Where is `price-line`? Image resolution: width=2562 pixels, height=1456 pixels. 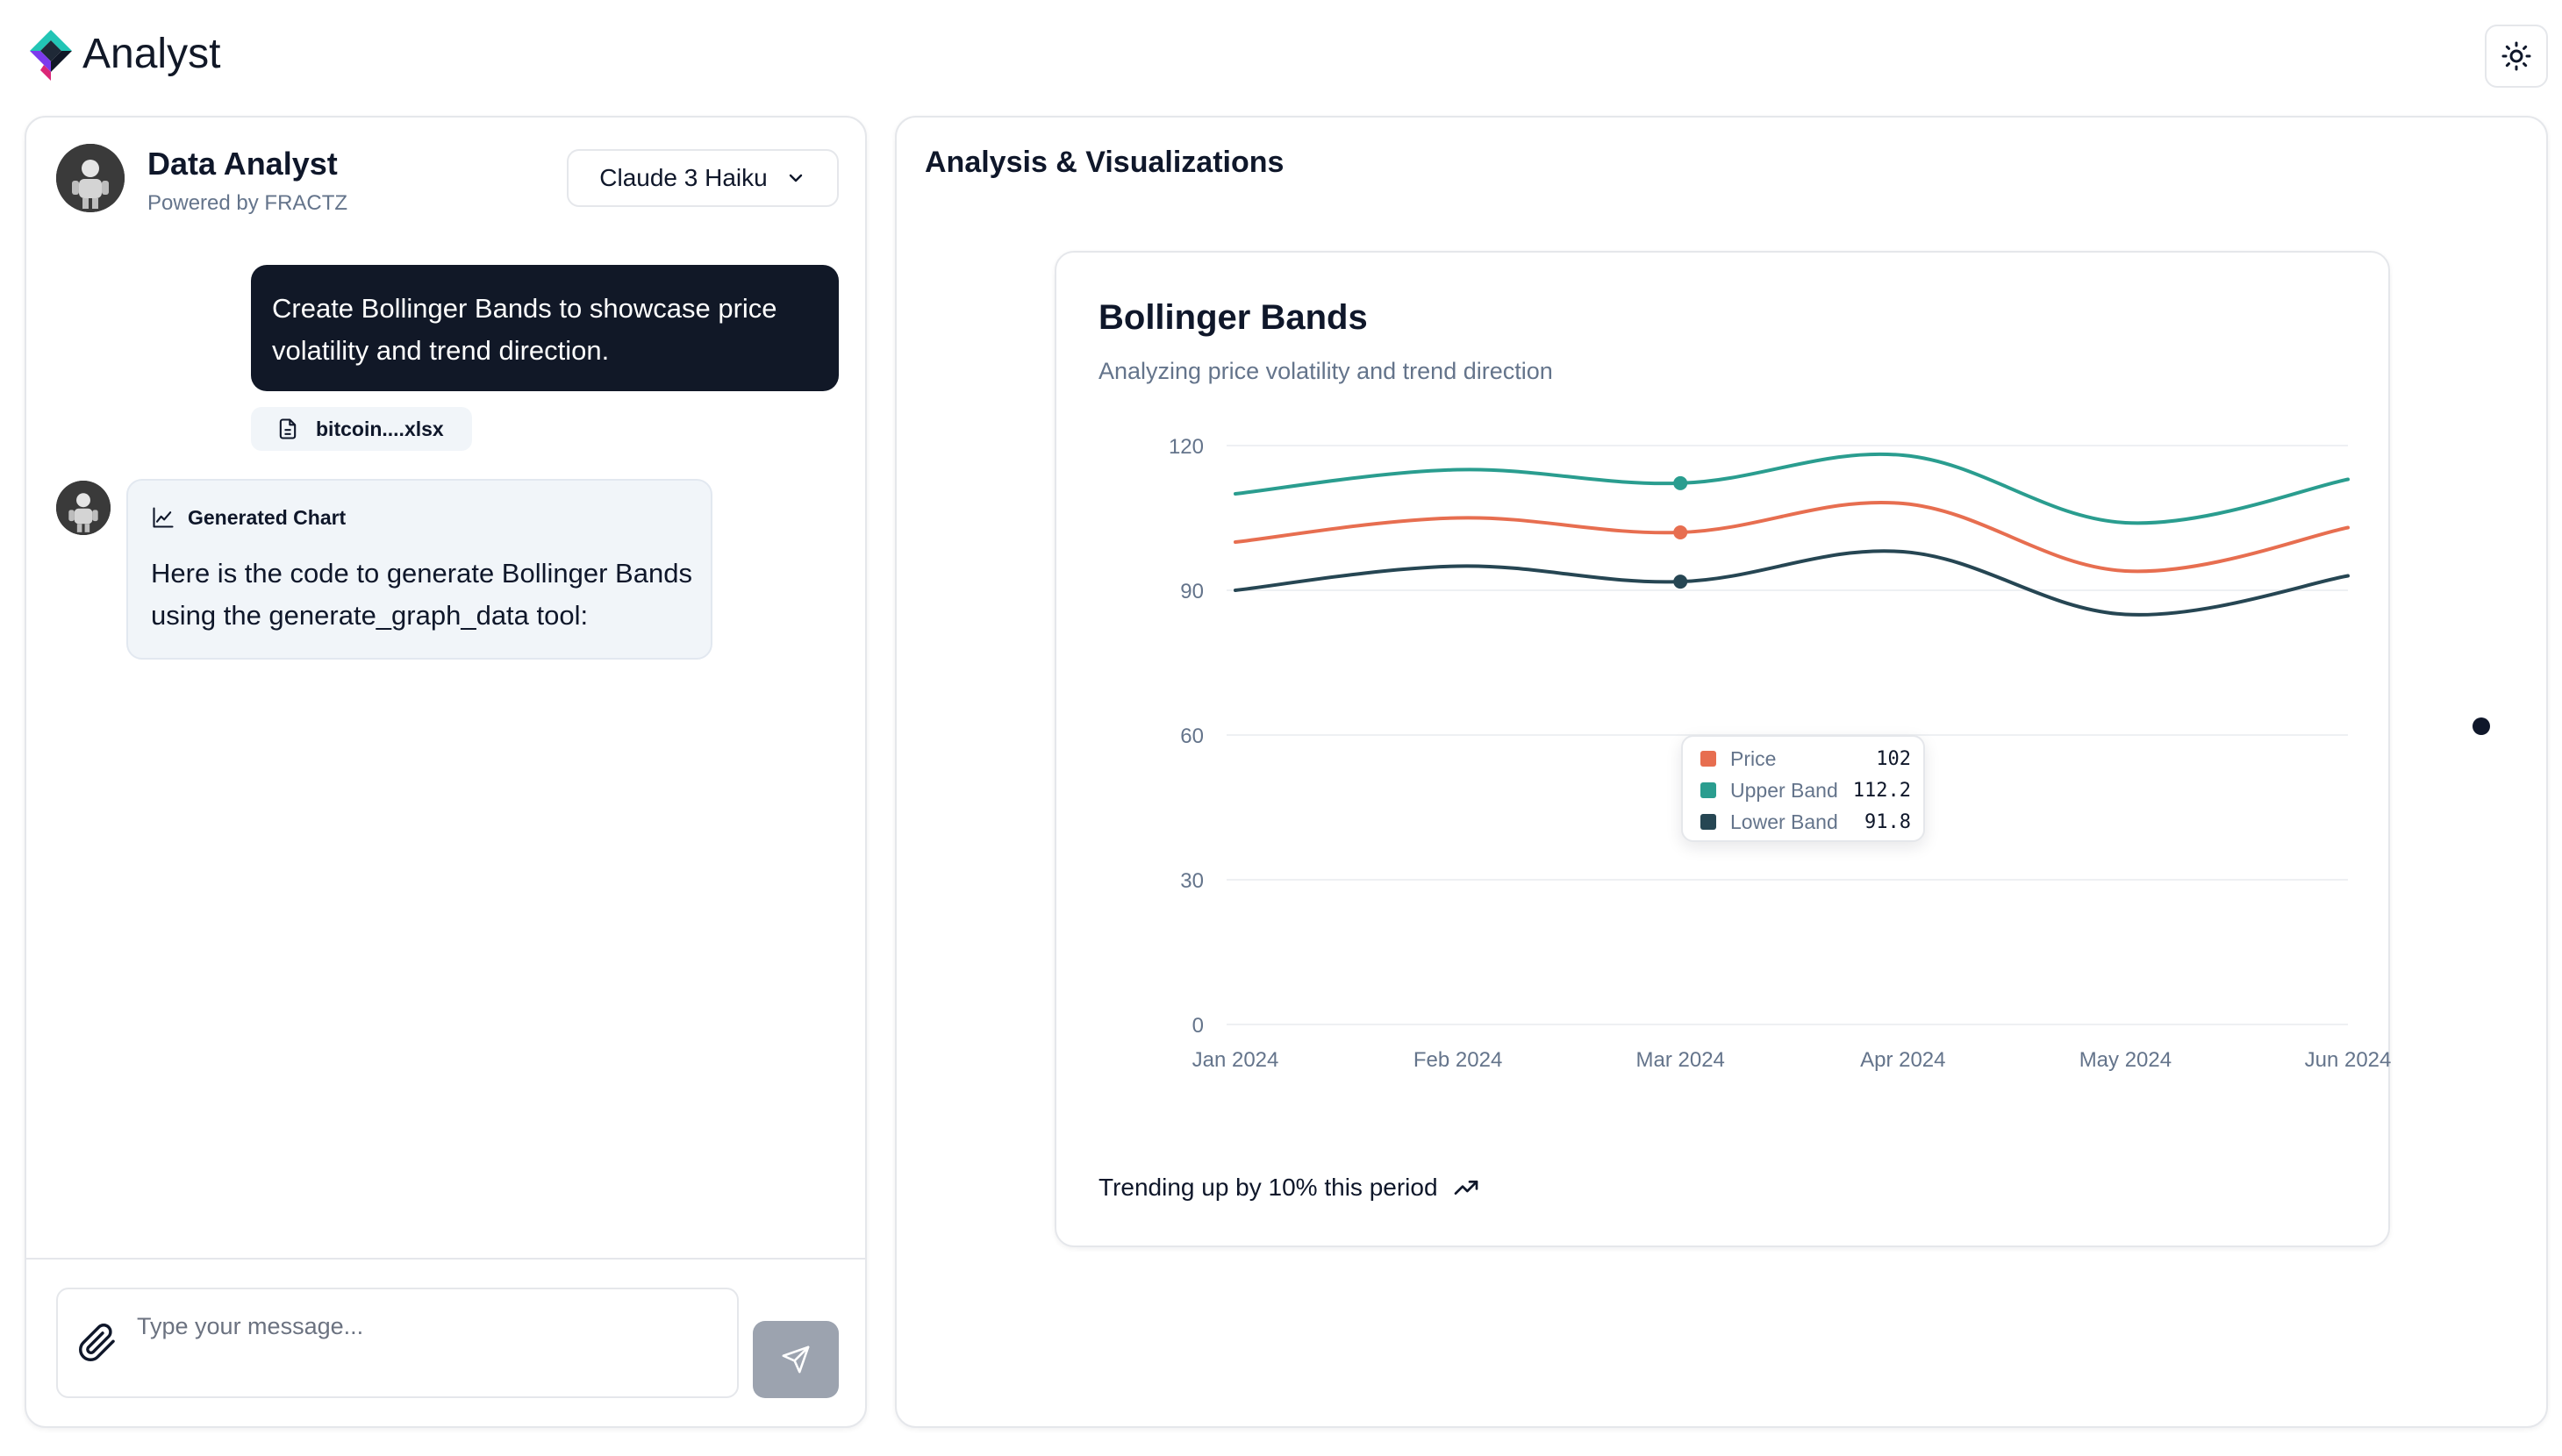
price-line is located at coordinates (1792, 537).